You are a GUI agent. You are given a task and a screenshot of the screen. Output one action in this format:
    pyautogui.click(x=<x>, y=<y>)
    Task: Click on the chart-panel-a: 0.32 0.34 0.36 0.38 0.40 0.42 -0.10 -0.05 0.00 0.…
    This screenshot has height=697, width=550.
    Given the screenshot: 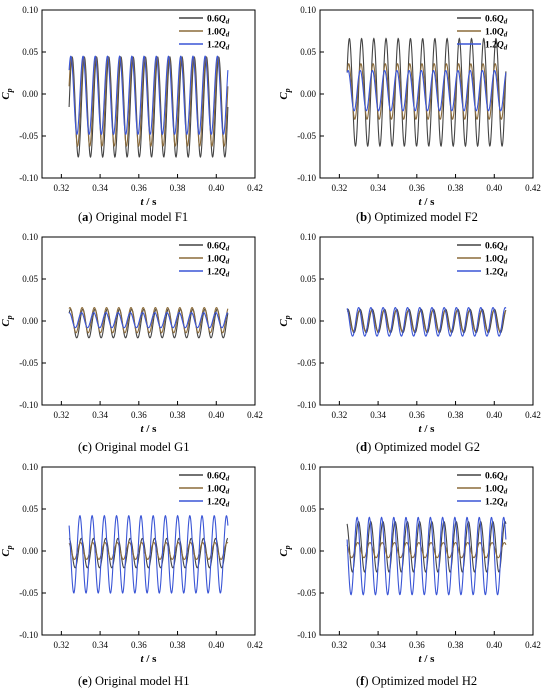 What is the action you would take?
    pyautogui.click(x=131, y=106)
    